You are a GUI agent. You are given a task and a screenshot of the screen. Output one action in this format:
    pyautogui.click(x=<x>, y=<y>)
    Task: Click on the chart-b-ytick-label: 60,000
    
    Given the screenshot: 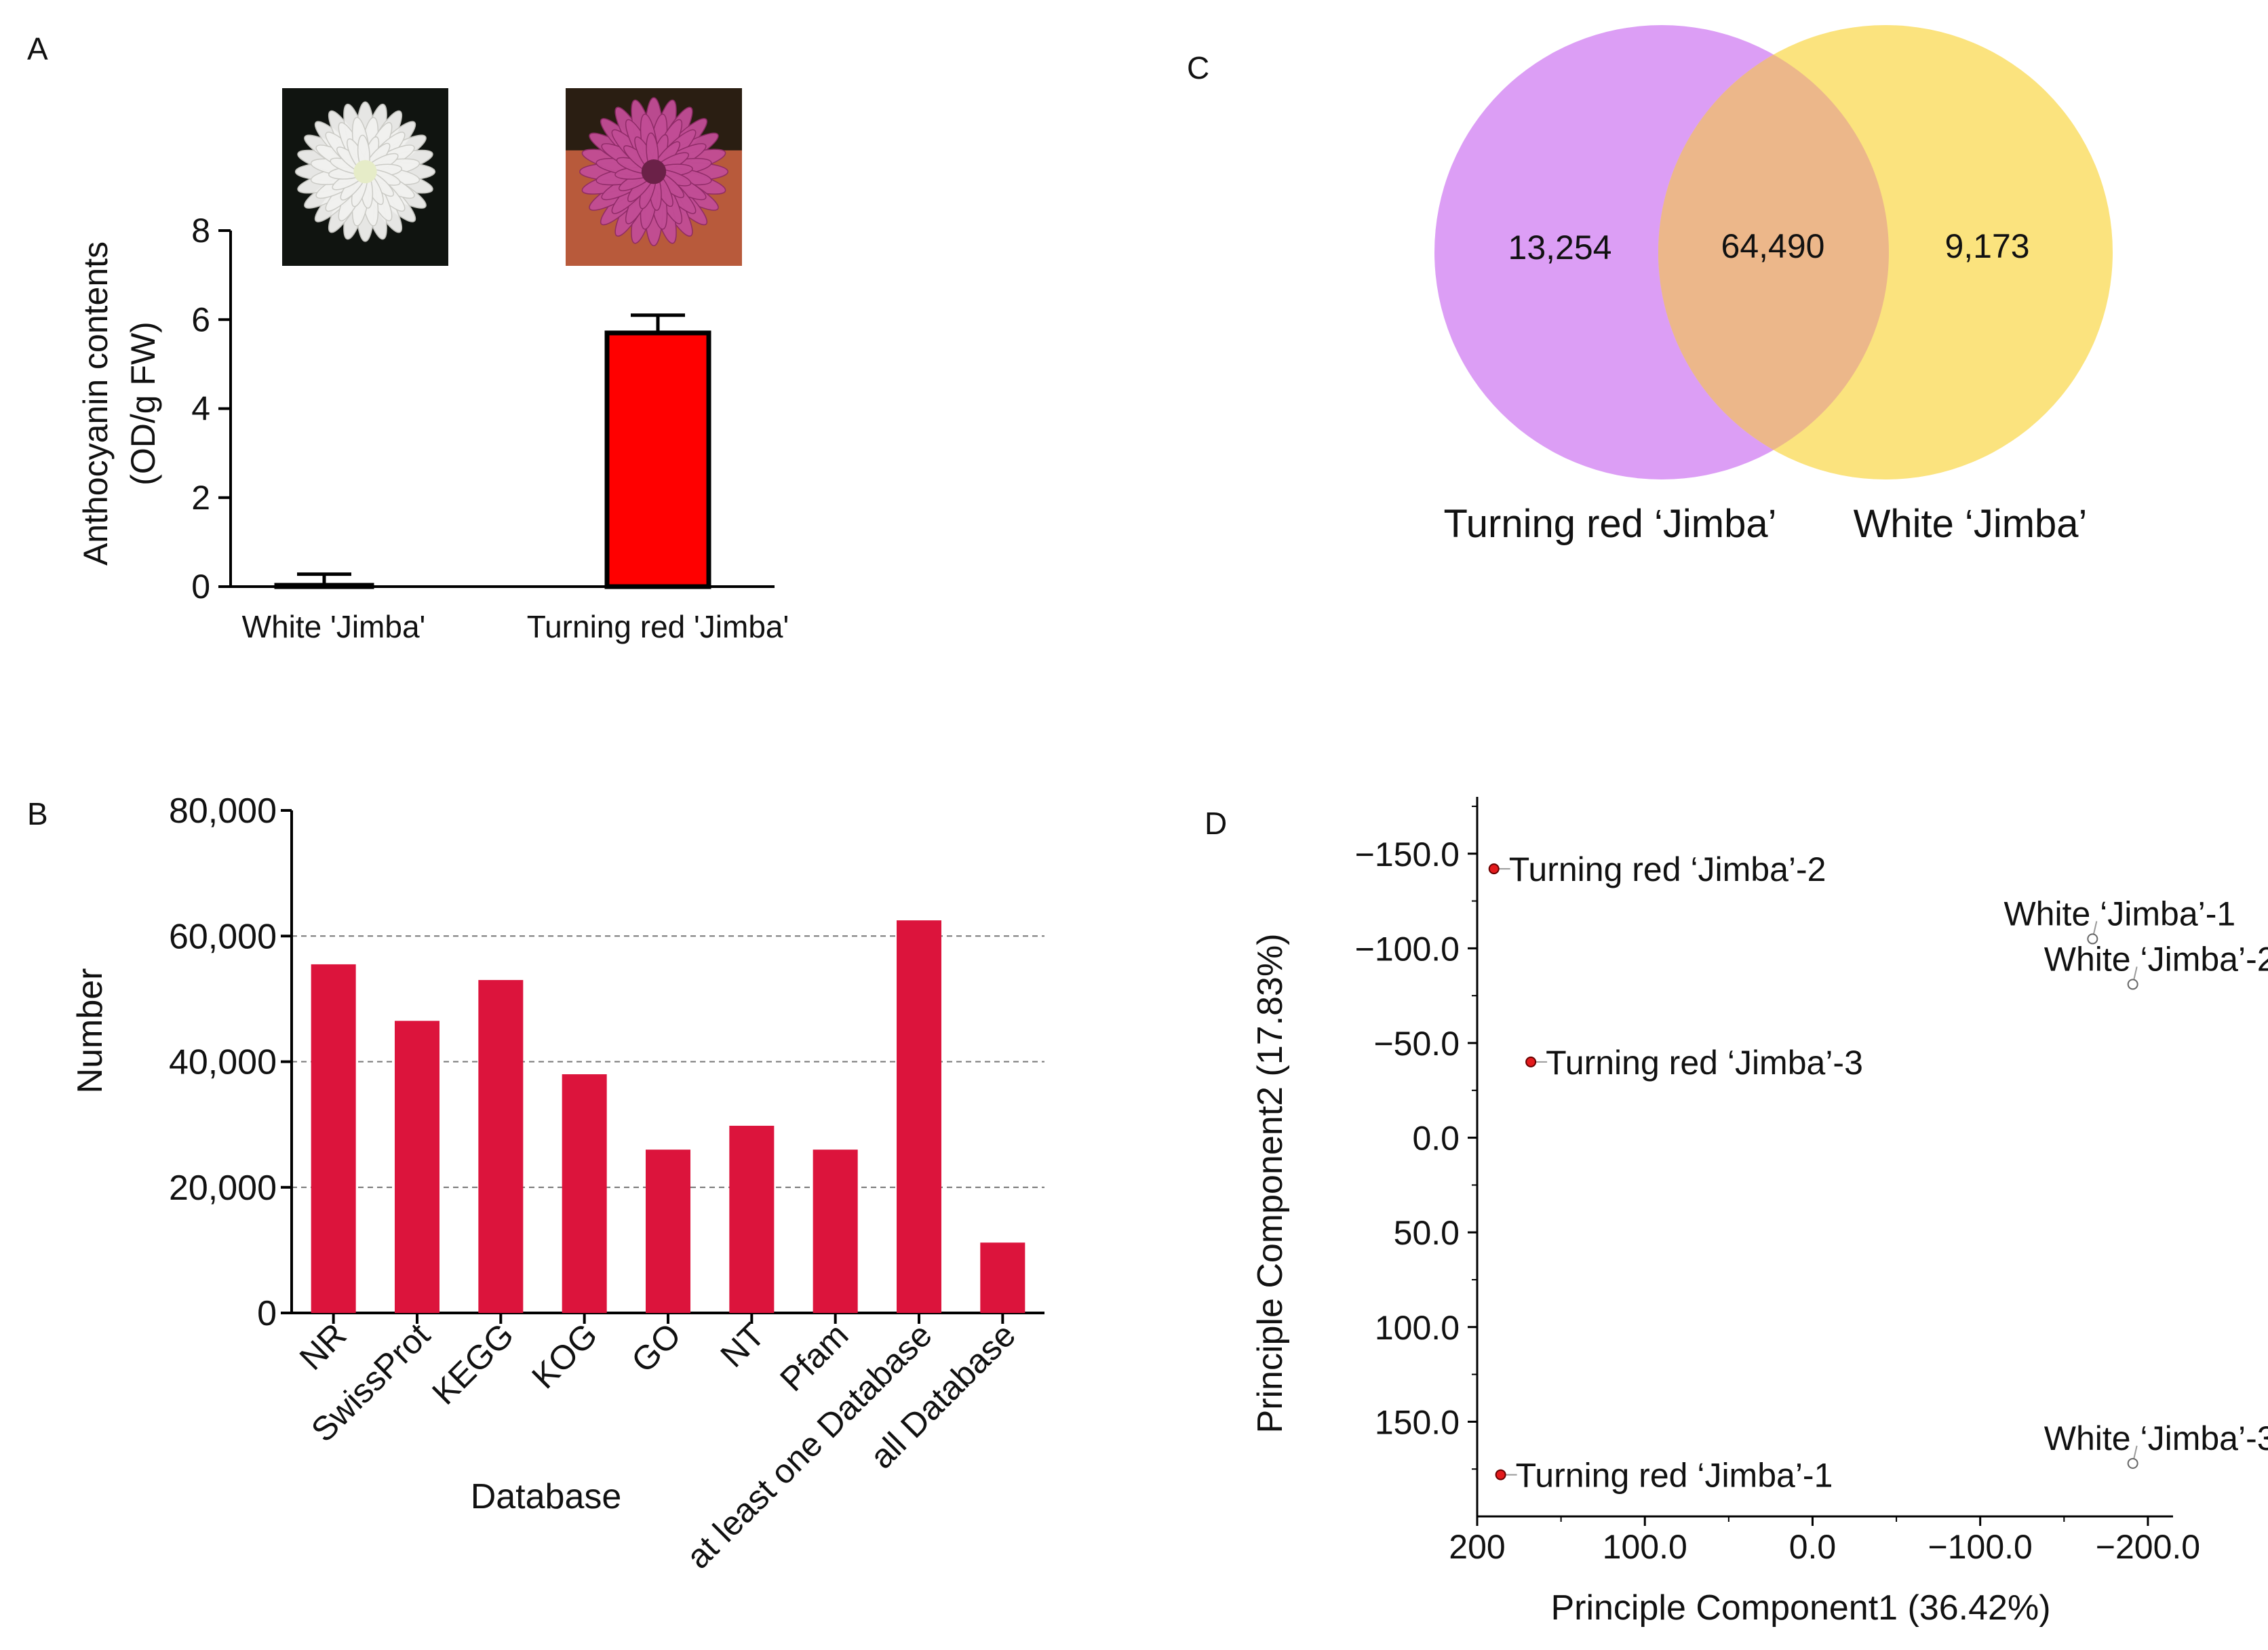 What is the action you would take?
    pyautogui.click(x=223, y=936)
    